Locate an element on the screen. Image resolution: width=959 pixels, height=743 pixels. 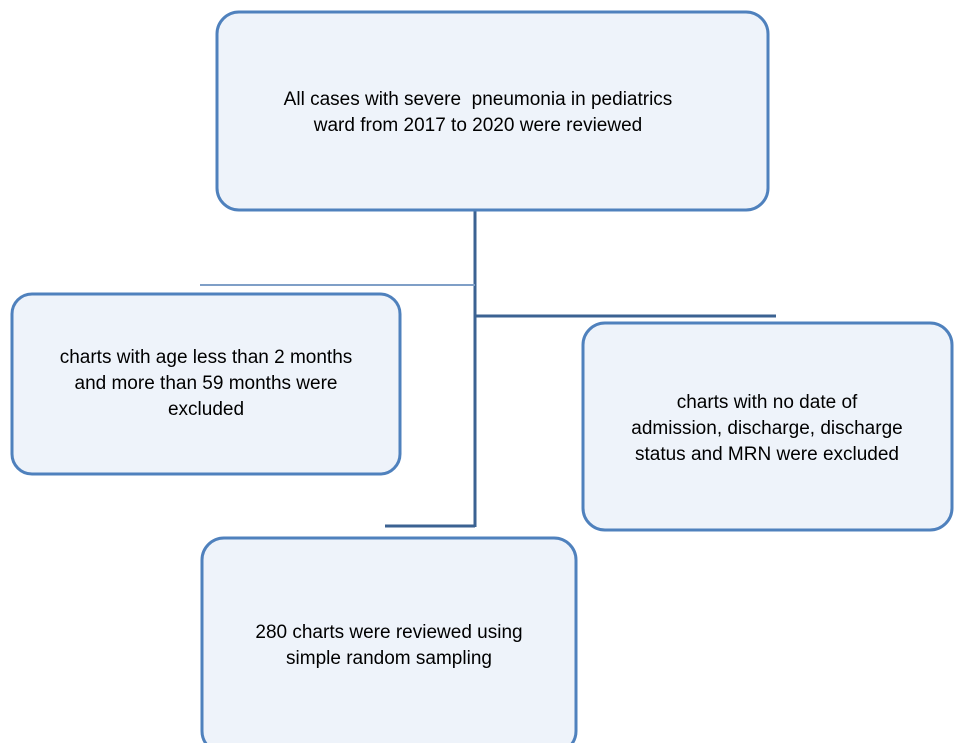
node-text: 280 charts were reviewed using is located at coordinates (388, 632).